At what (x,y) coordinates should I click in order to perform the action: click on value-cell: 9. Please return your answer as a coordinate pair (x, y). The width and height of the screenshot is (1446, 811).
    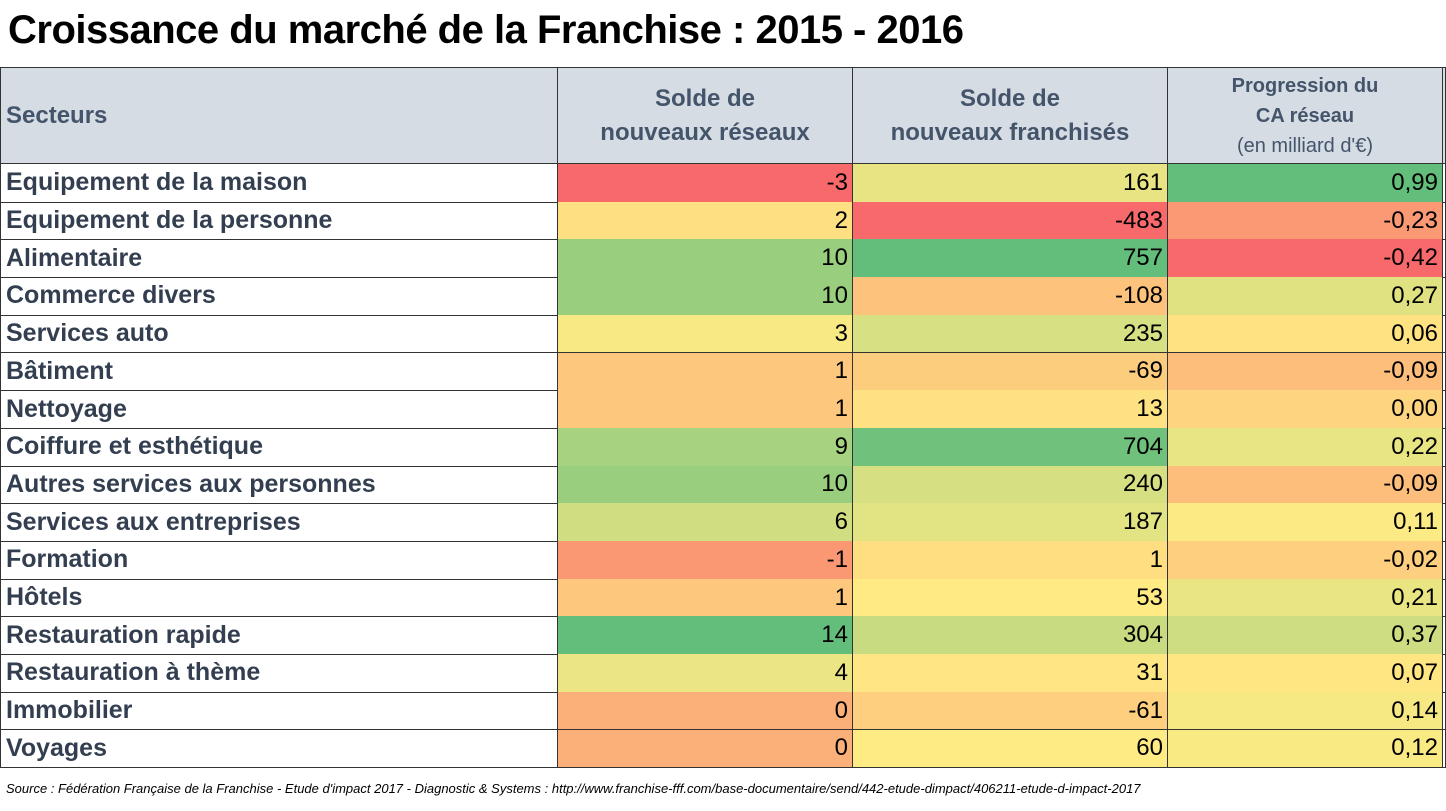
    Looking at the image, I should click on (705, 447).